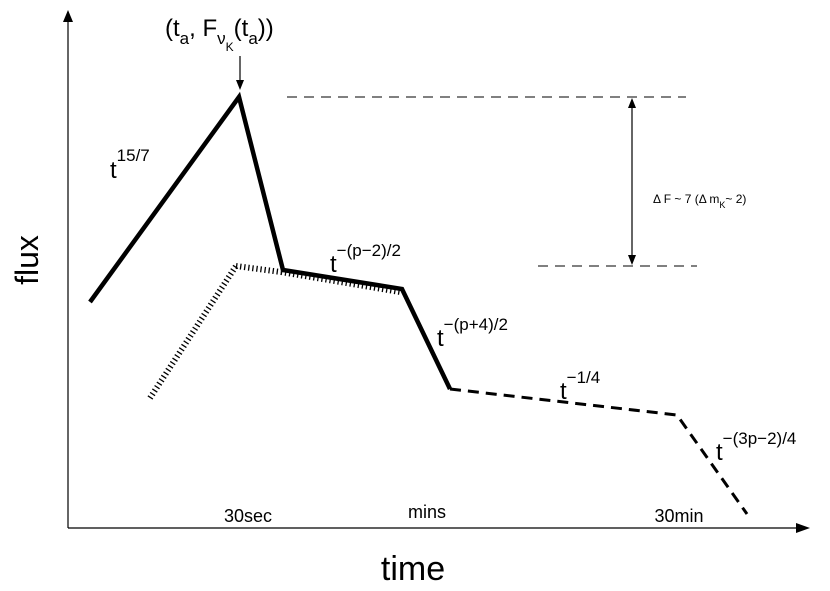  What do you see at coordinates (803, 528) in the screenshot?
I see `x-axis-arrow-icon` at bounding box center [803, 528].